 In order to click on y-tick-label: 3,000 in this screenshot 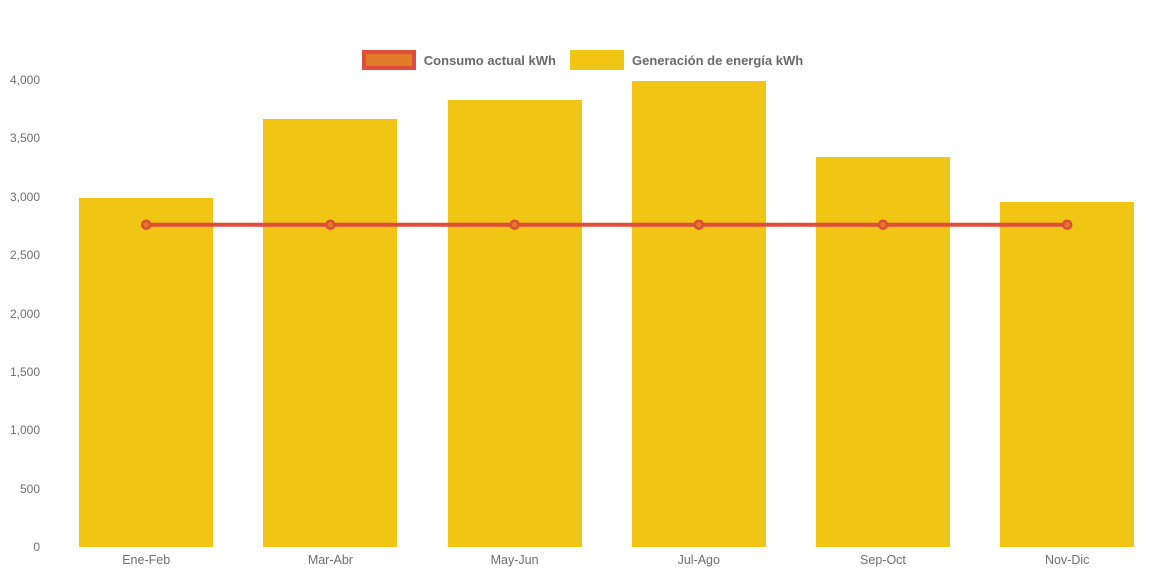, I will do `click(24, 196)`.